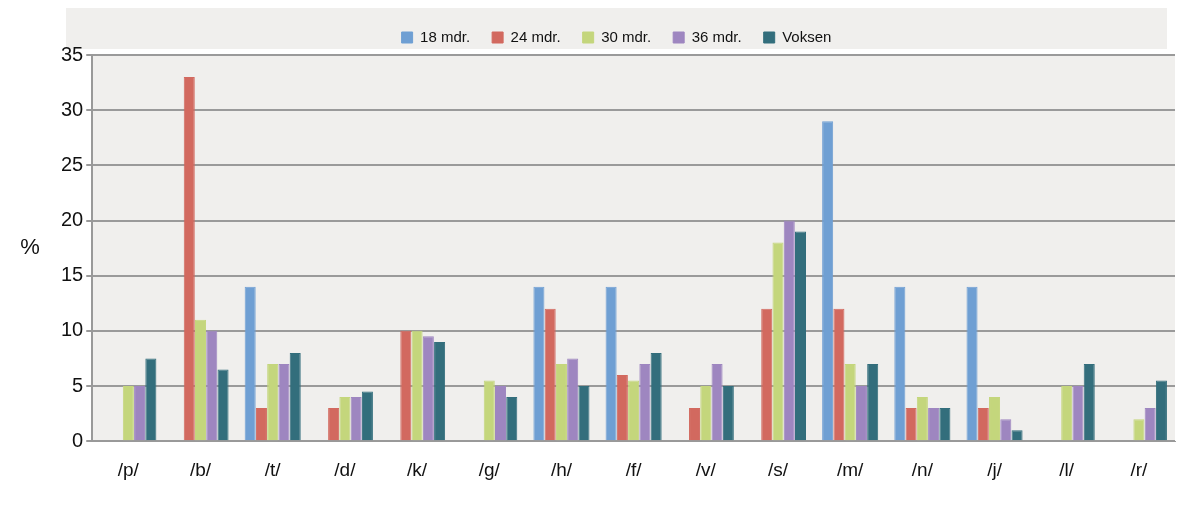 The image size is (1189, 506). I want to click on x-tick-label: /r/, so click(1139, 469).